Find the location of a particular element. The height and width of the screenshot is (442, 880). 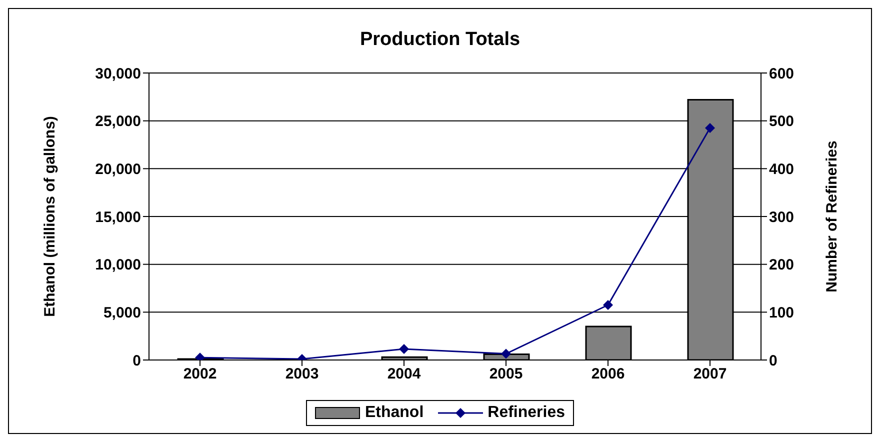

y2-tick-label: 600 is located at coordinates (781, 73).